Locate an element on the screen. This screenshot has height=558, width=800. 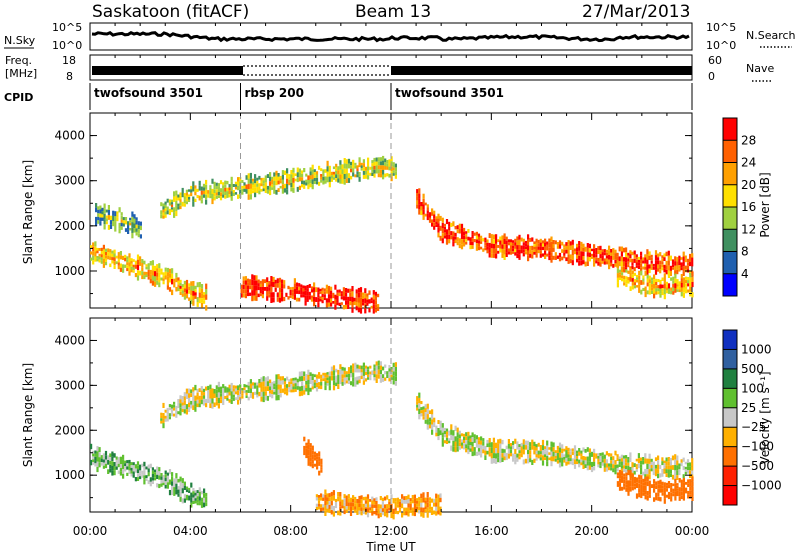
station-title: Saskatoon (fitACF) is located at coordinates (170, 12).